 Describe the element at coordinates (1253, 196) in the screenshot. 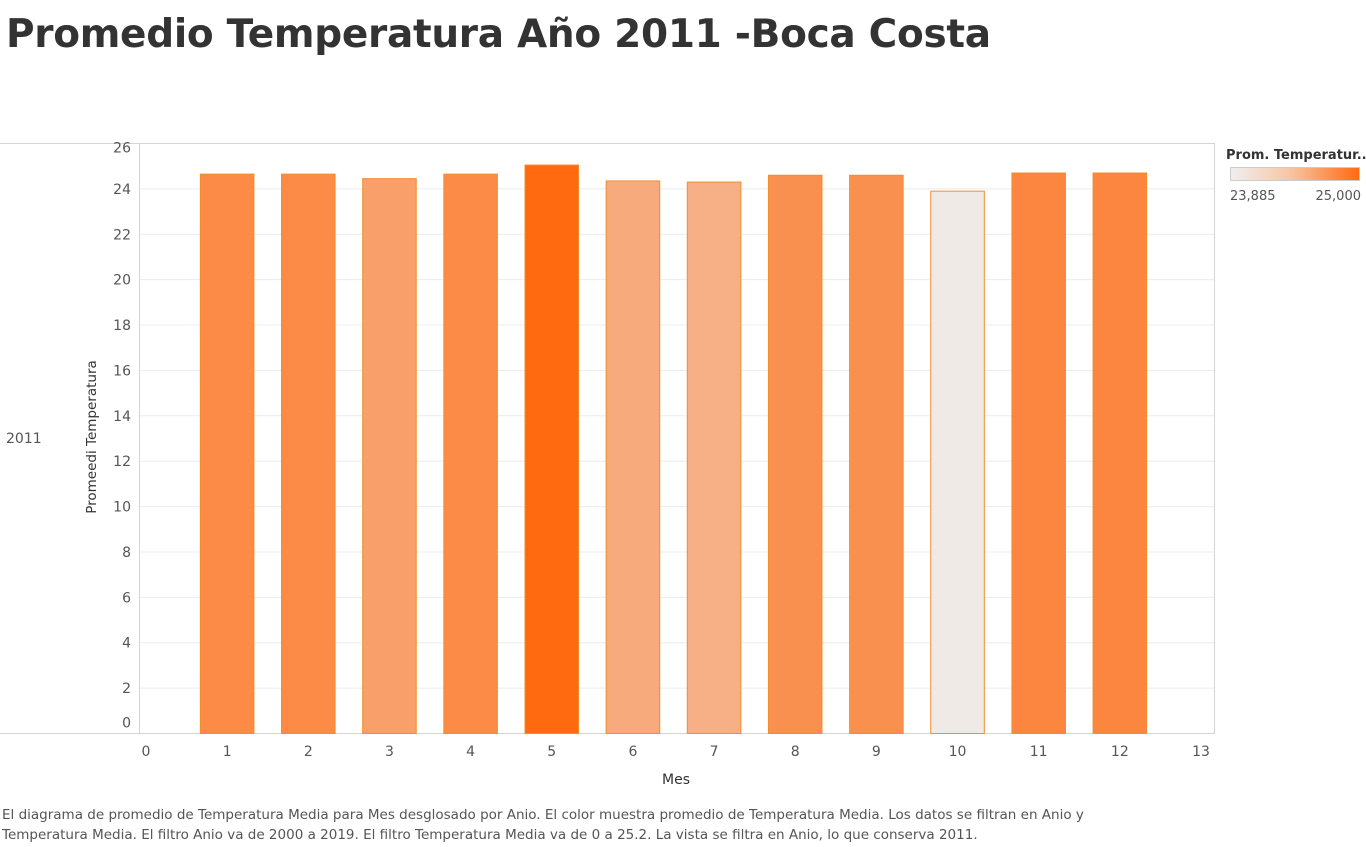

I see `legend-min-label: 23,885` at that location.